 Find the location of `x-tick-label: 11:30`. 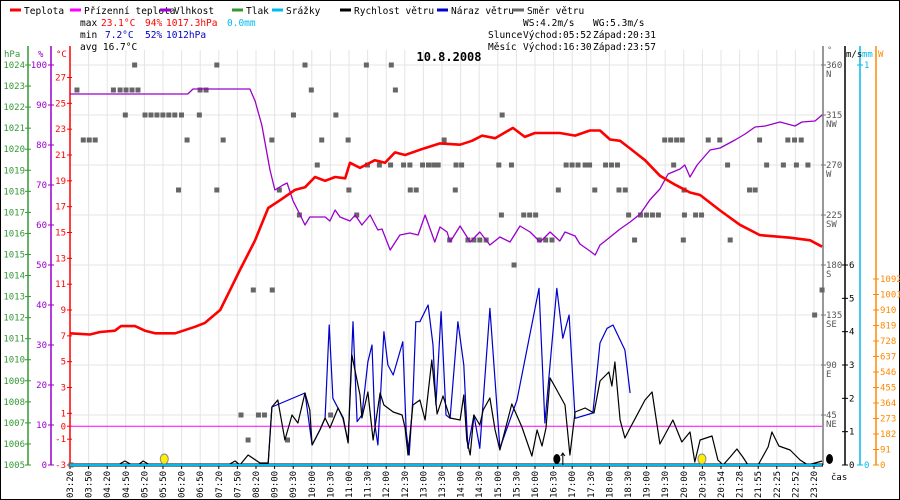

x-tick-label: 11:30 is located at coordinates (369, 484).